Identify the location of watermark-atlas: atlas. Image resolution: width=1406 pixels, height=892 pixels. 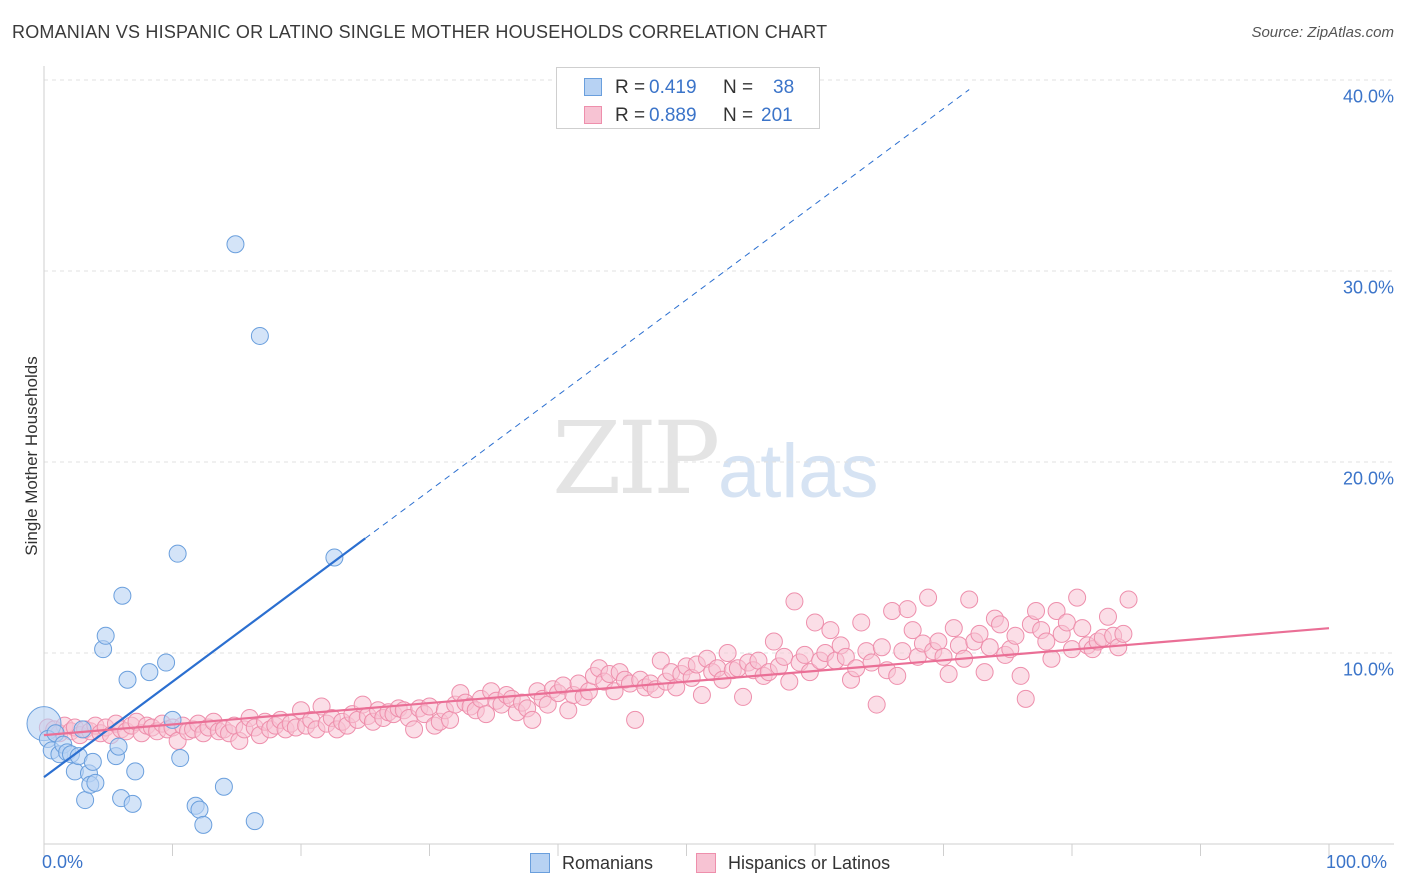
(798, 471).